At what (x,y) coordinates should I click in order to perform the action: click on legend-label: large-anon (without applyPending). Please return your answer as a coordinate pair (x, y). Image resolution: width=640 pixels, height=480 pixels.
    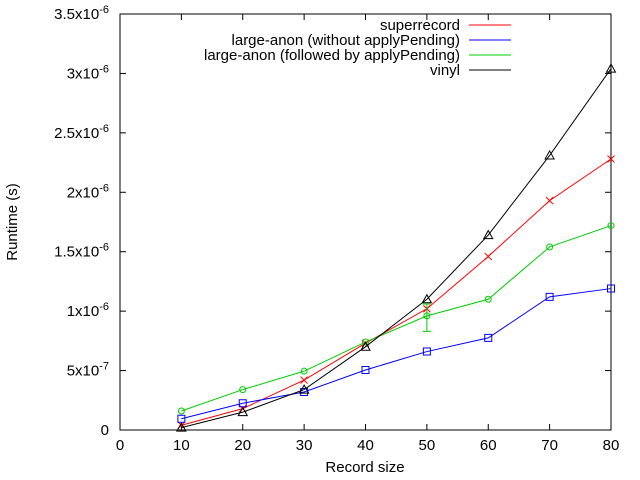
    Looking at the image, I should click on (346, 40).